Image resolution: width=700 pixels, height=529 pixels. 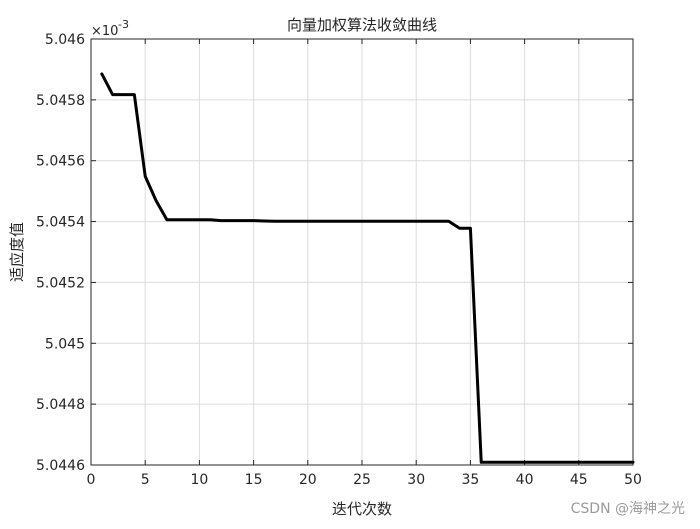 What do you see at coordinates (362, 480) in the screenshot?
I see `x-tick-label: 25` at bounding box center [362, 480].